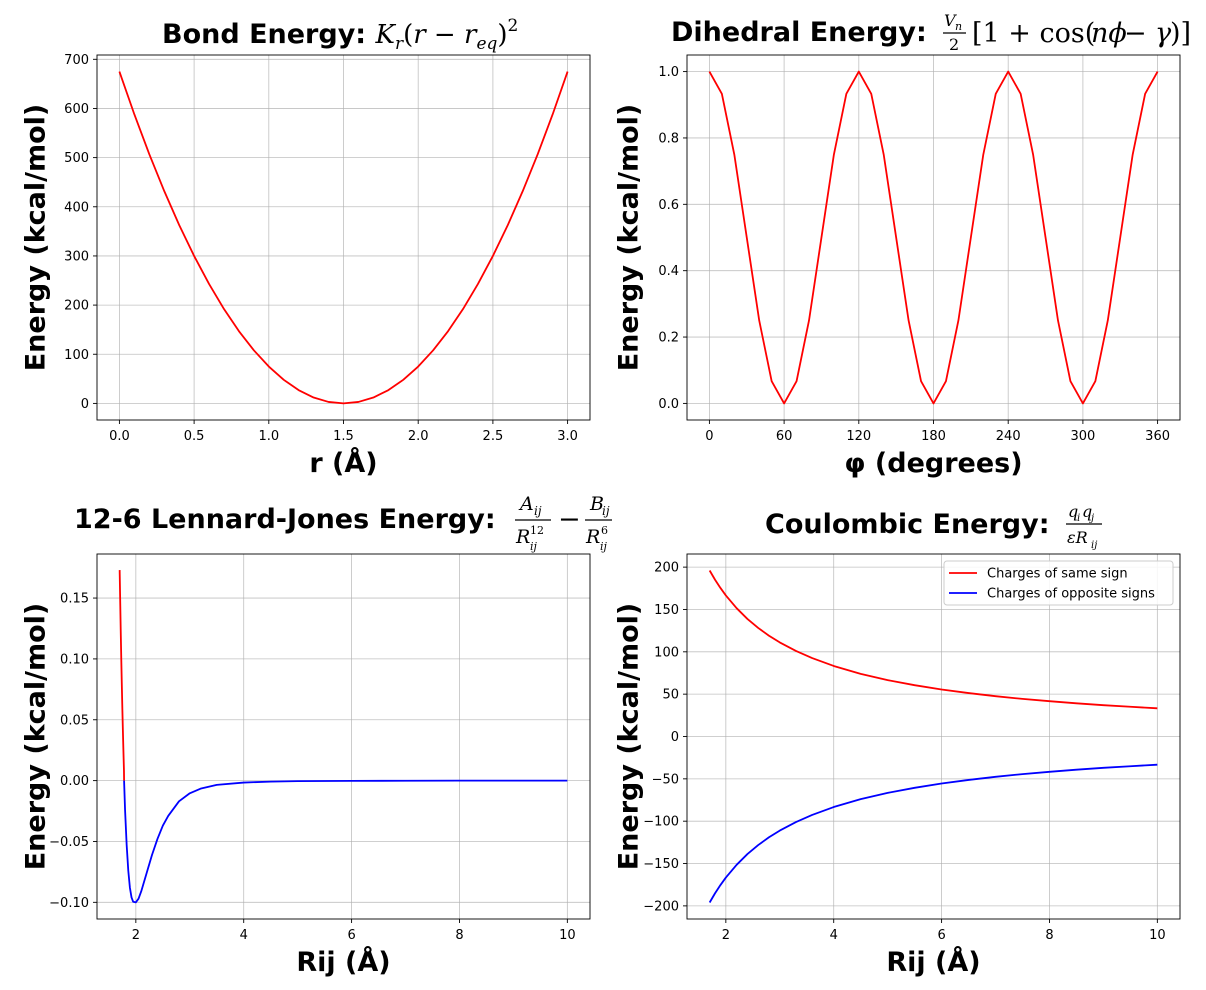  I want to click on bond-ytick-label: 100, so click(76, 355).